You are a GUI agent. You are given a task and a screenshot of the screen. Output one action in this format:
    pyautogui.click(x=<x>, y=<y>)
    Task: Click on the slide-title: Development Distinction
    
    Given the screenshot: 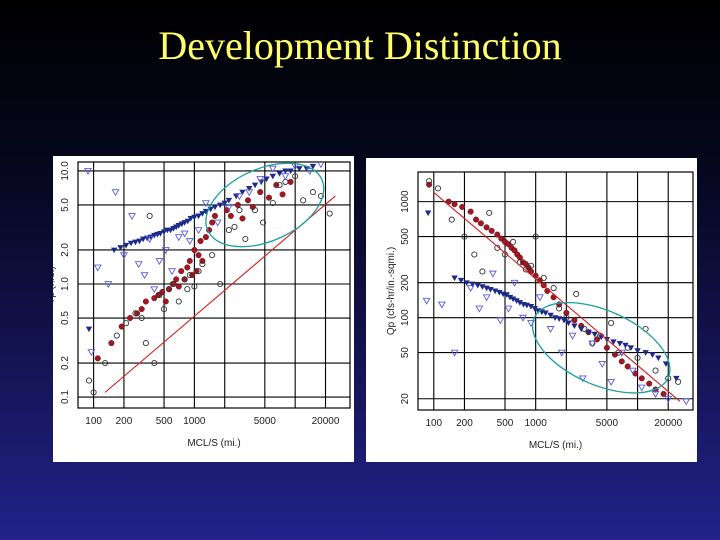 What is the action you would take?
    pyautogui.click(x=360, y=45)
    